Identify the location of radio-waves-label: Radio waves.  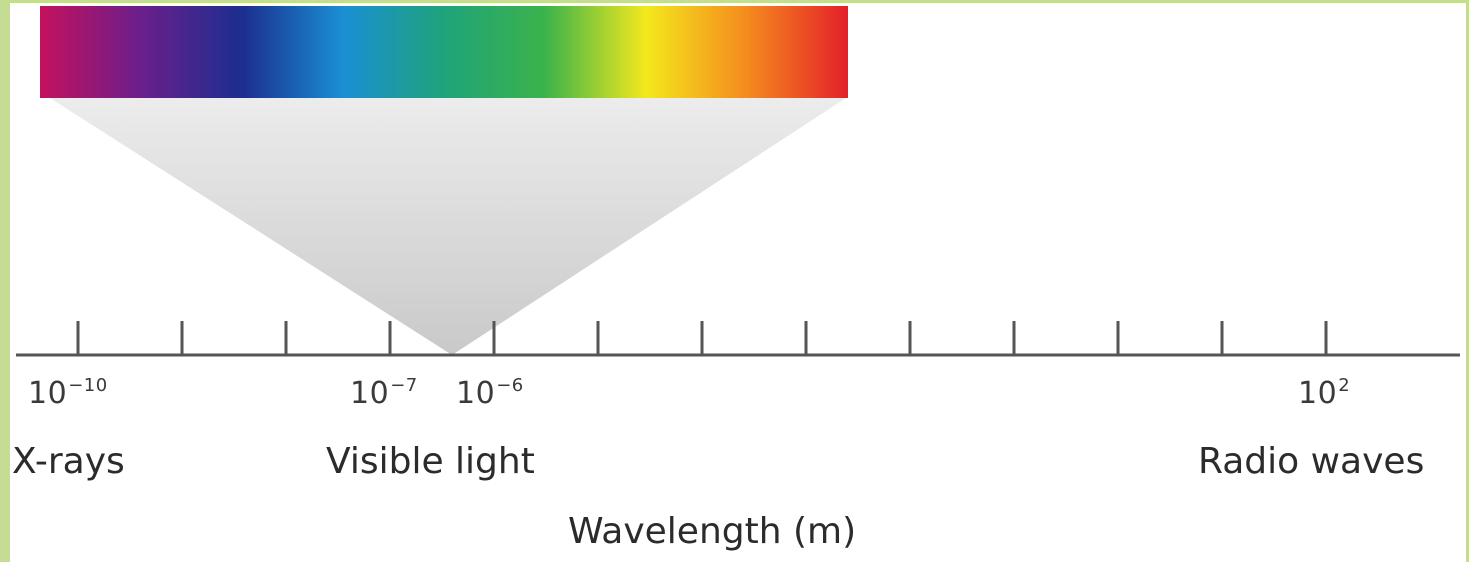
(1311, 461).